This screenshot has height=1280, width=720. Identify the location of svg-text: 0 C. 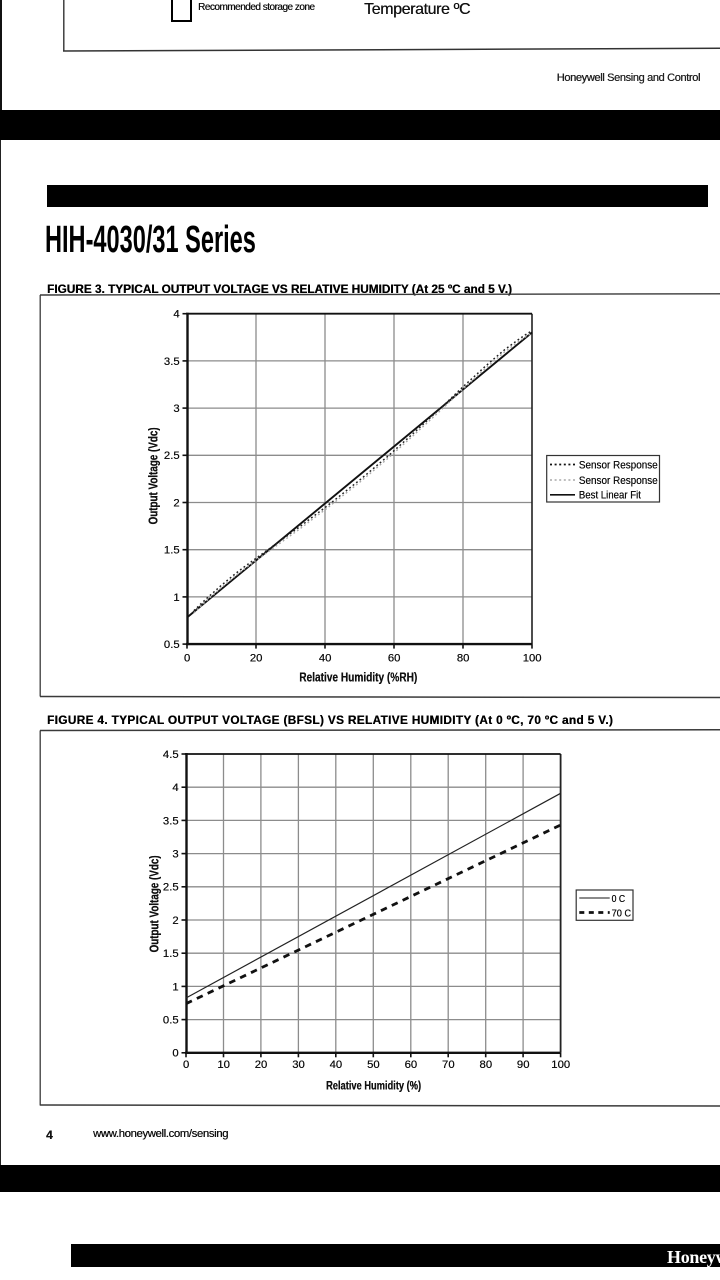
(619, 899).